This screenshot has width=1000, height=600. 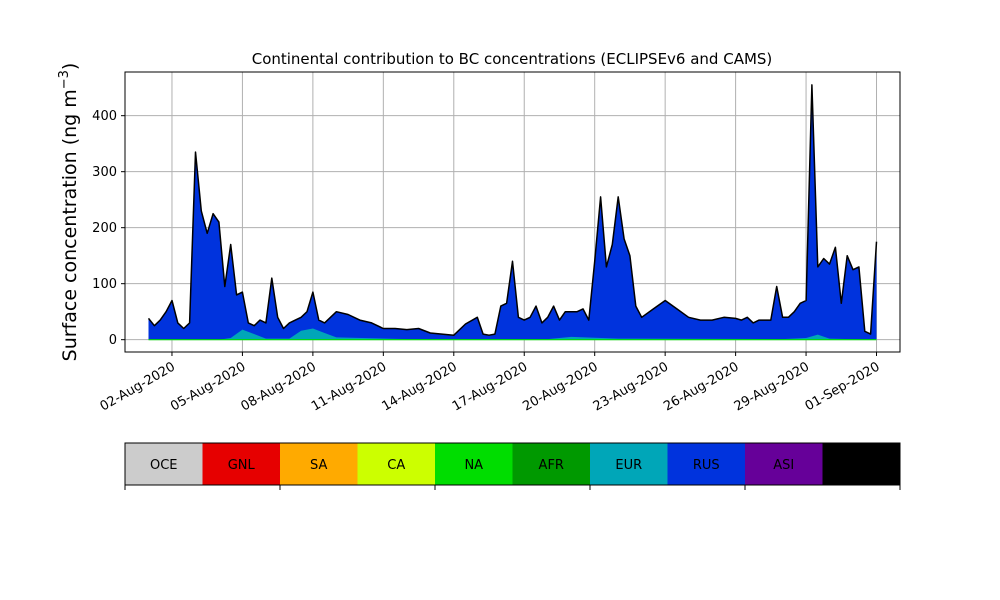 I want to click on legend-label-gnl: GNL, so click(x=242, y=465).